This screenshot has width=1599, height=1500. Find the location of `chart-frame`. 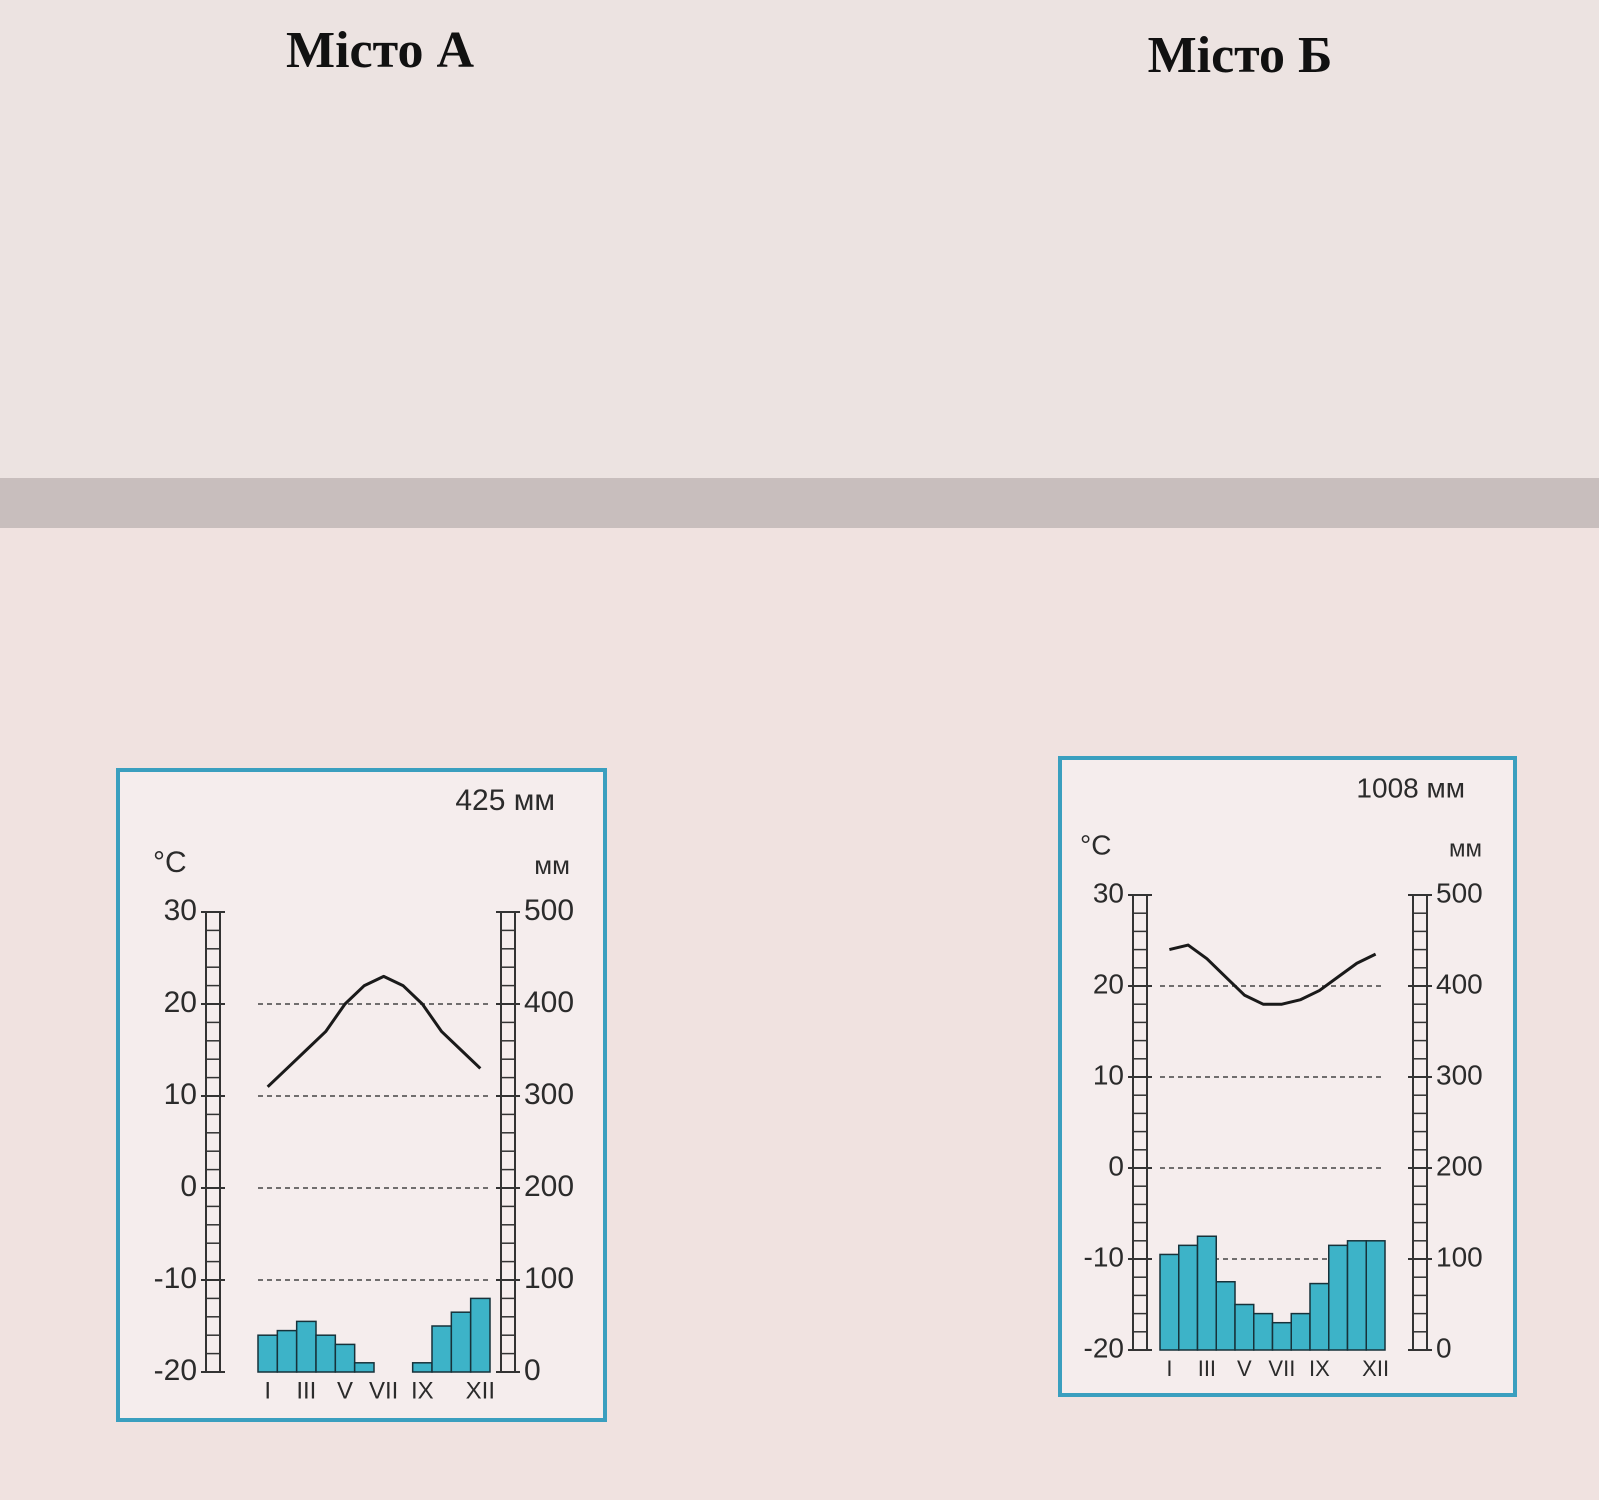

chart-frame is located at coordinates (361, 1095).